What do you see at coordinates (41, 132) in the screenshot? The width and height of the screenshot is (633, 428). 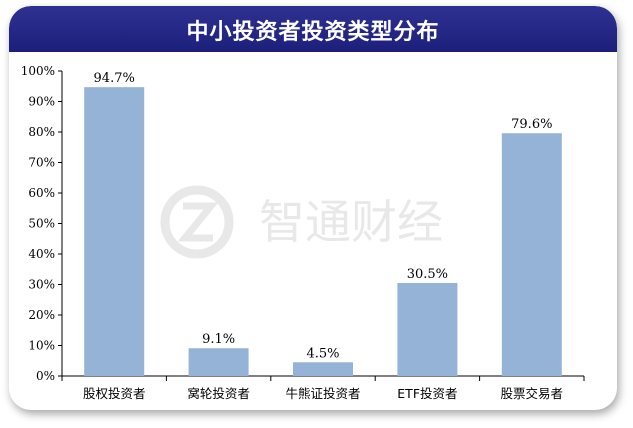 I see `y-tick-label: 80%` at bounding box center [41, 132].